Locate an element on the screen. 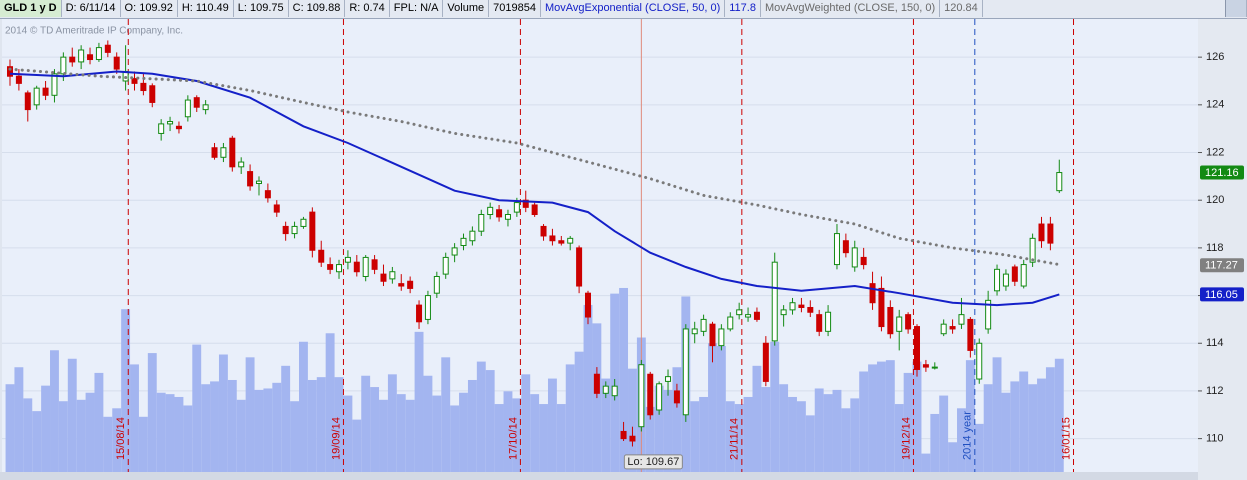 This screenshot has height=480, width=1247. low-label: Lo: 109.67 is located at coordinates (653, 462).